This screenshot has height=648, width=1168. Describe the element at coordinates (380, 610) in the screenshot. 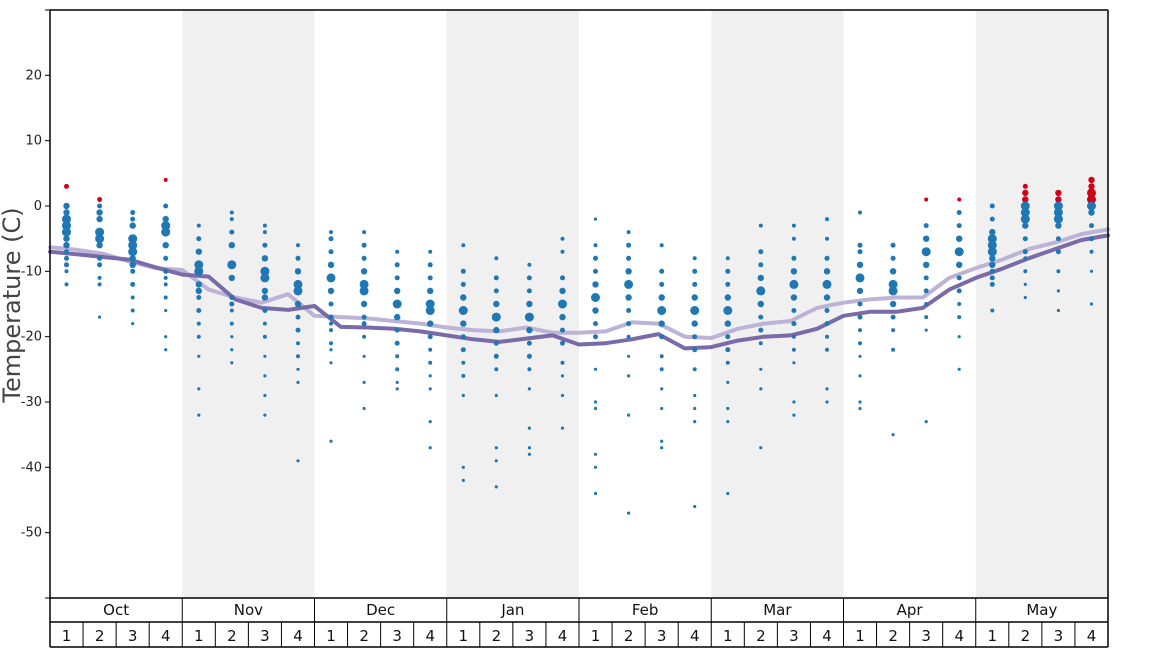

I see `month-label-dec: Dec` at that location.